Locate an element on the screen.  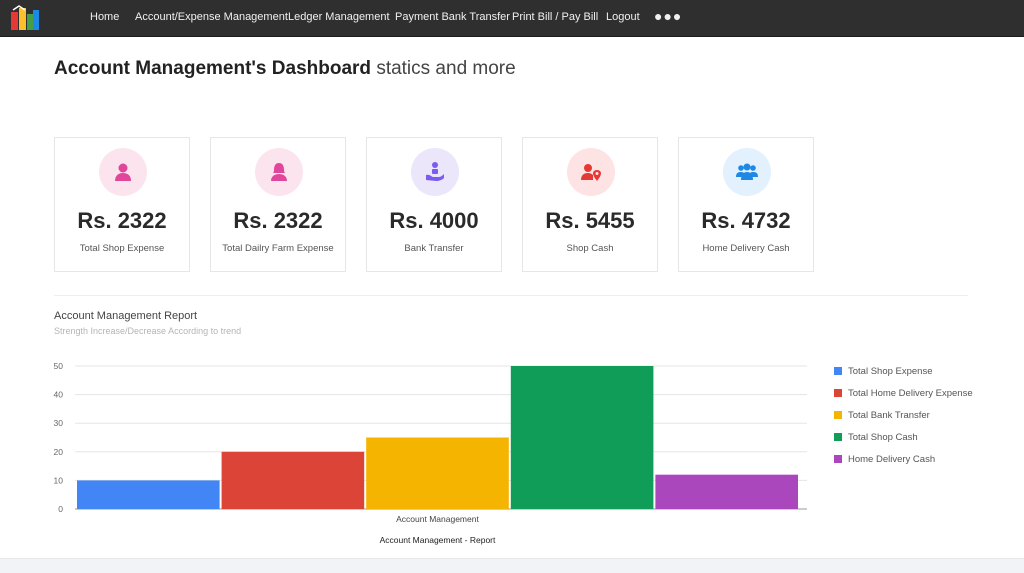
user-location-icon is located at coordinates (591, 172).